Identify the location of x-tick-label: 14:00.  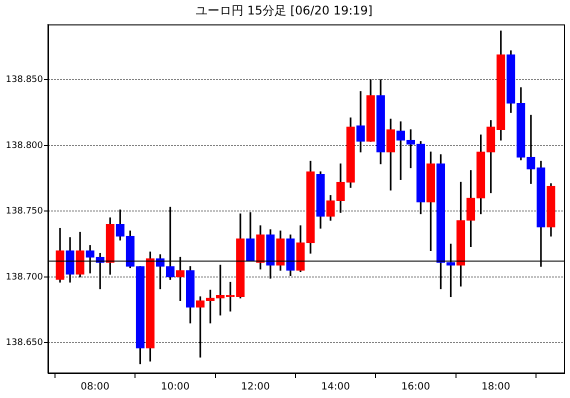
(335, 387).